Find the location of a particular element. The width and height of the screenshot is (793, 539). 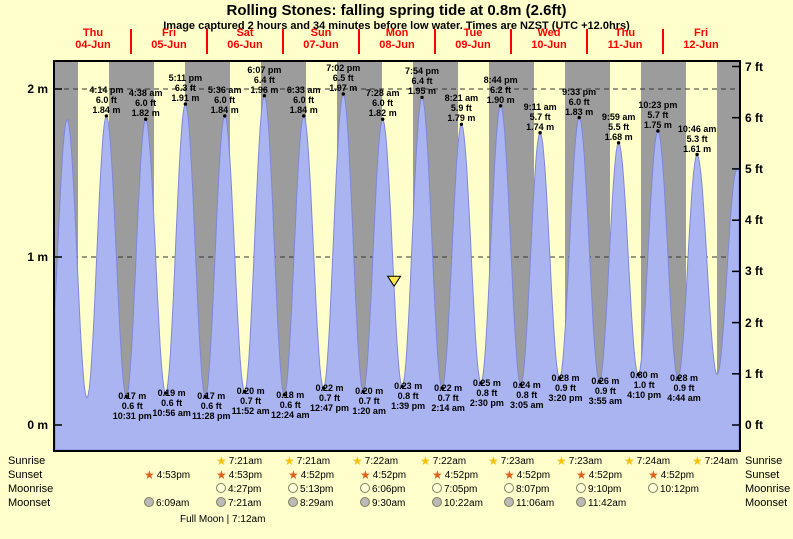

y-axis-label-ft: 5 ft is located at coordinates (754, 168).